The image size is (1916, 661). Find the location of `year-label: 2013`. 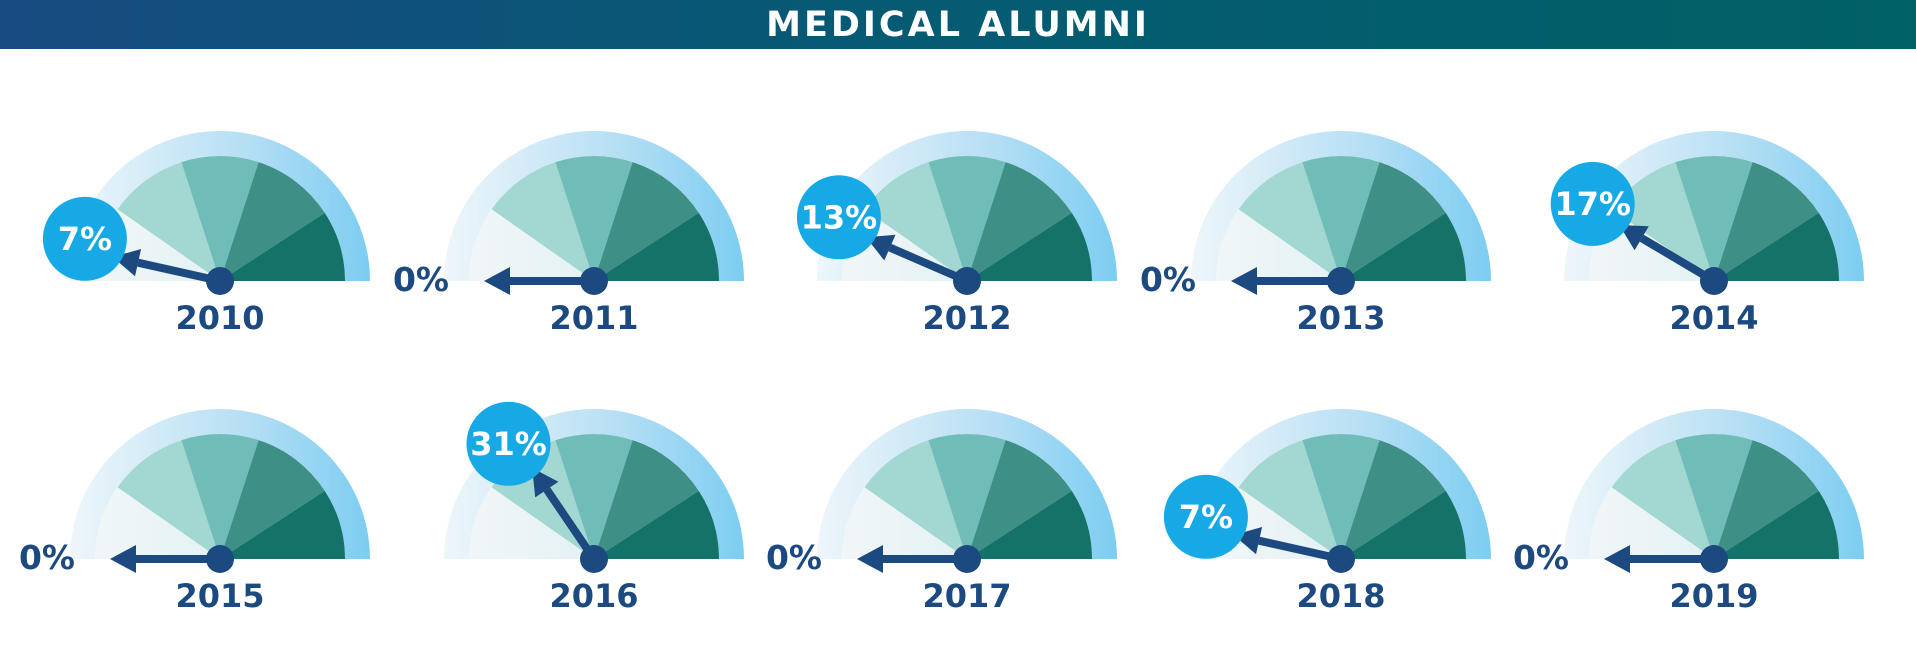

year-label: 2013 is located at coordinates (1340, 318).